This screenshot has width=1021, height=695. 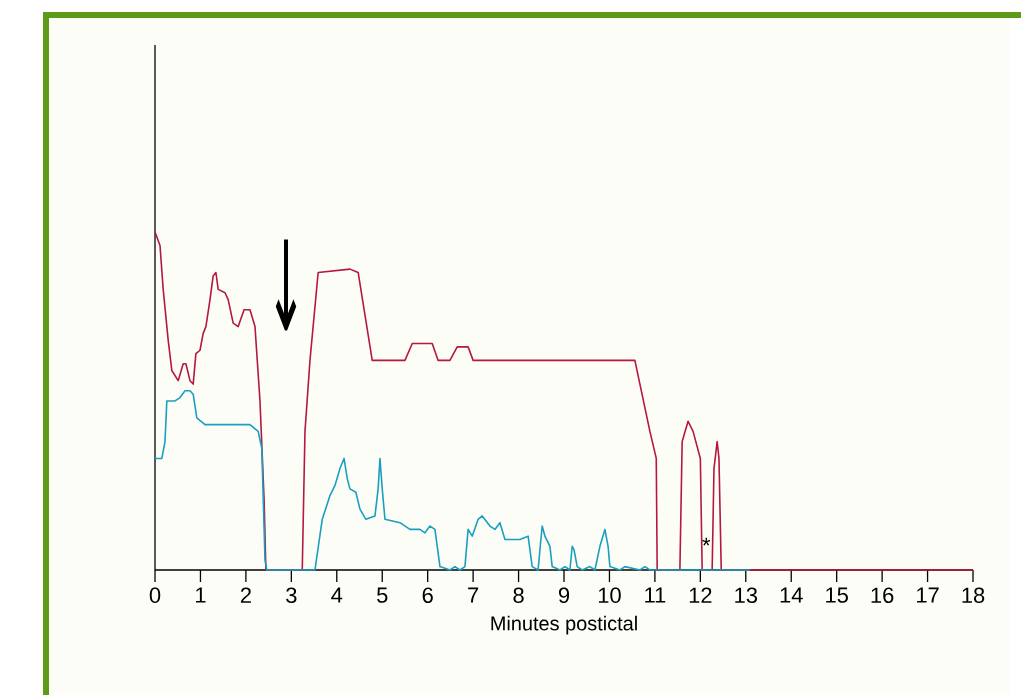 I want to click on annotation: *, so click(x=706, y=541).